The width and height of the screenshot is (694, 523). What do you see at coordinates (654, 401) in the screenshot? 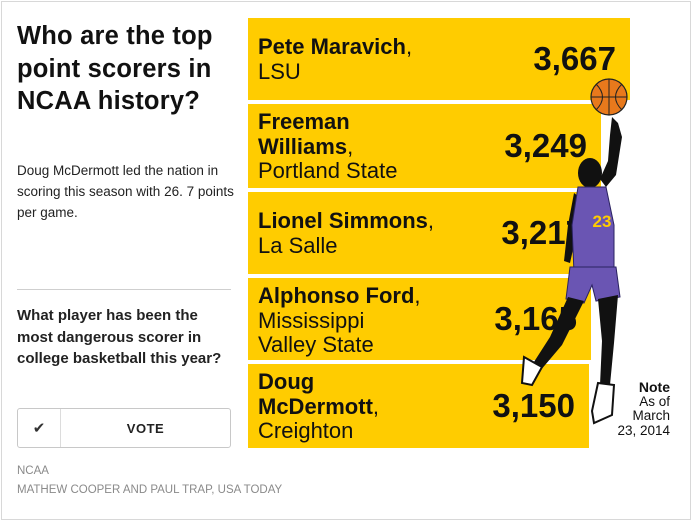
I see `note-line: As of` at bounding box center [654, 401].